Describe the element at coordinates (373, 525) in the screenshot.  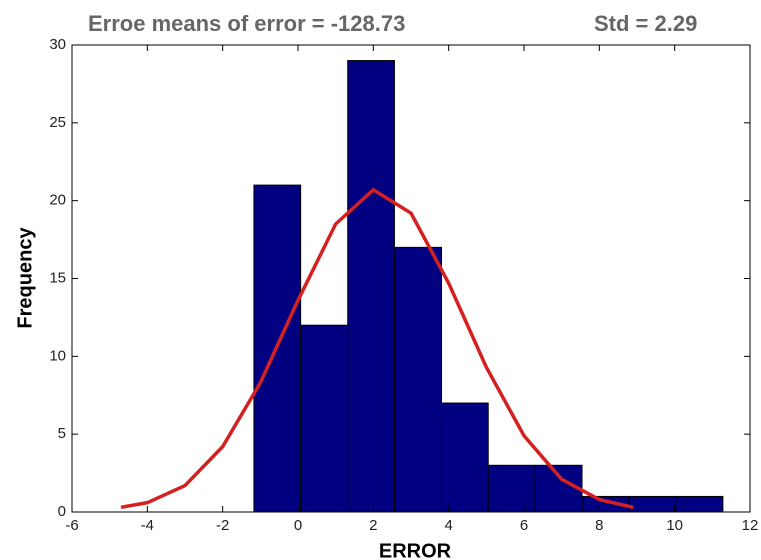
I see `x-tick-label: 2` at that location.